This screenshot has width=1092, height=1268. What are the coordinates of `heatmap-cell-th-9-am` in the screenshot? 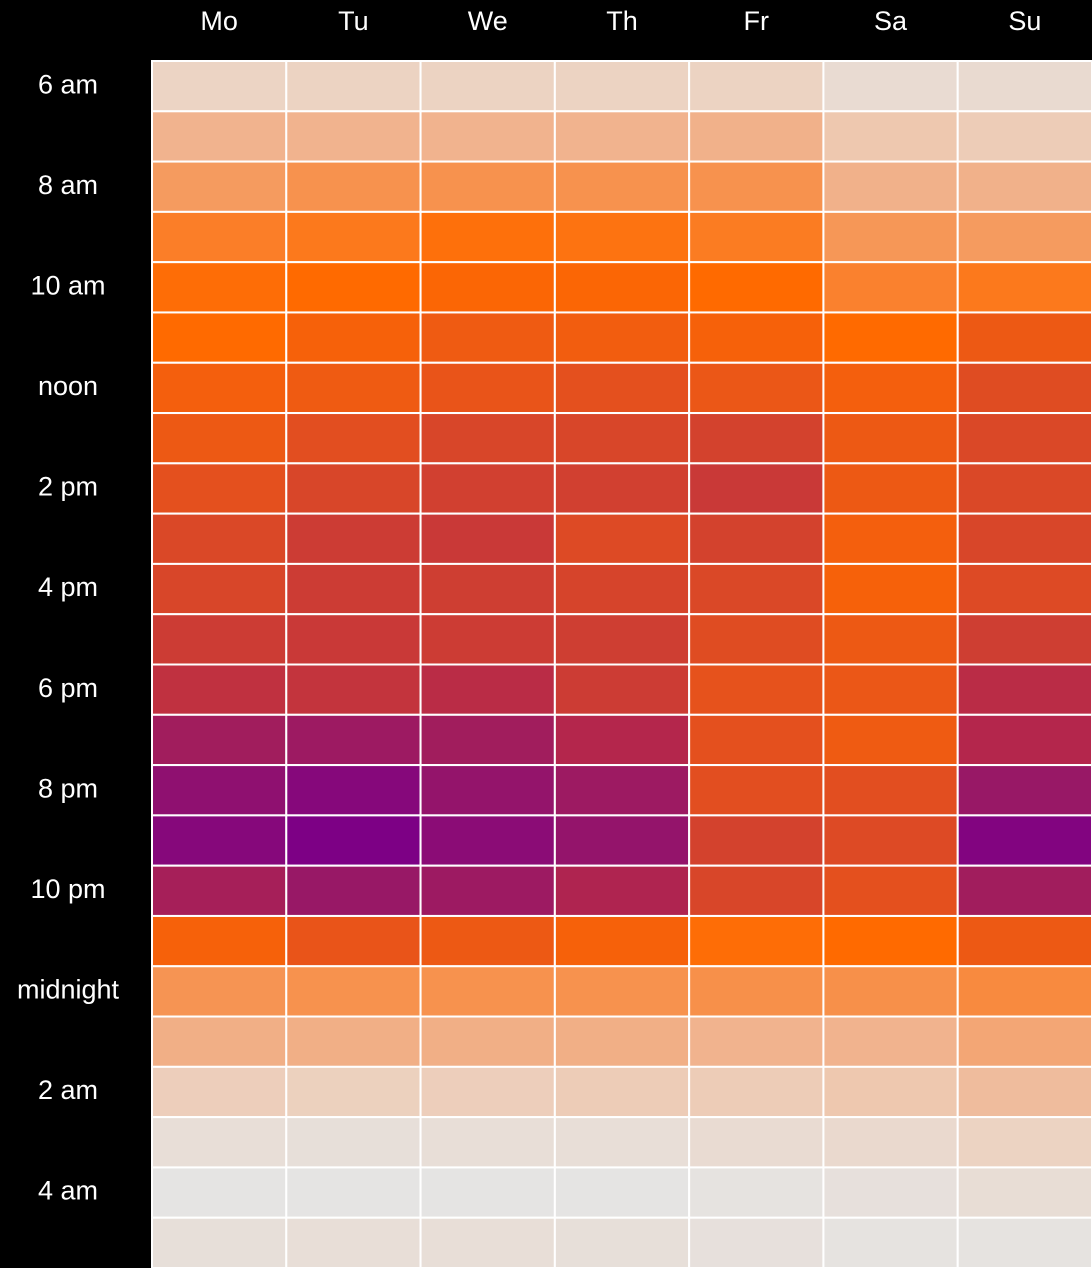 It's located at (622, 237).